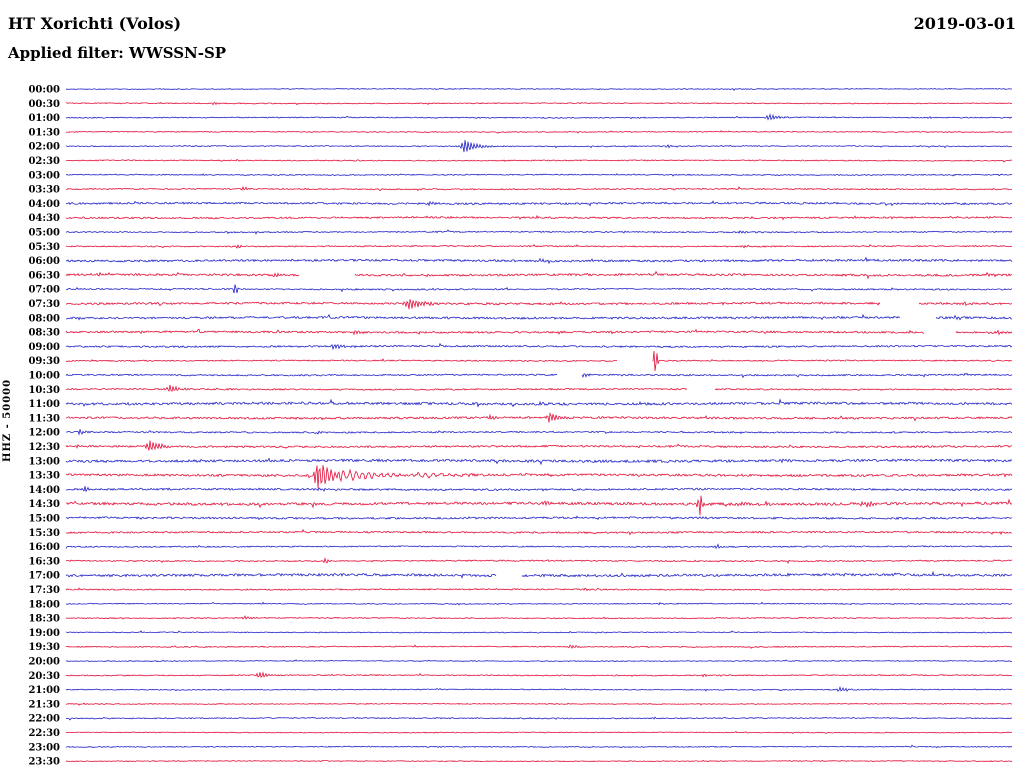 This screenshot has width=1024, height=780. I want to click on time-label: 10:30, so click(44, 390).